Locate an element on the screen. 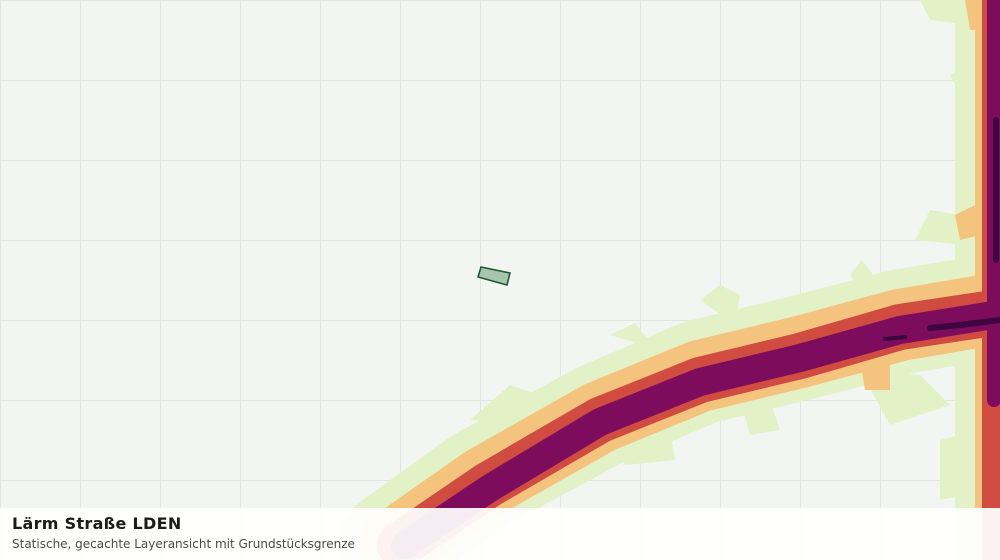  layer-title: Lärm Straße LDEN is located at coordinates (97, 523).